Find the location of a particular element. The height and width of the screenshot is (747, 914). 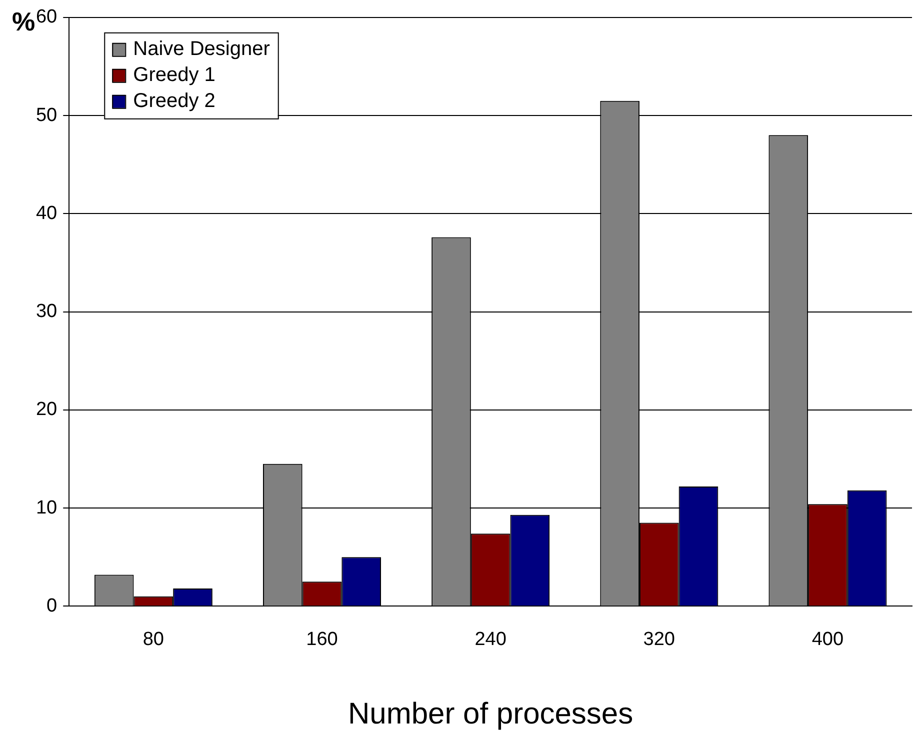

x-tick-label: 320 is located at coordinates (659, 639).